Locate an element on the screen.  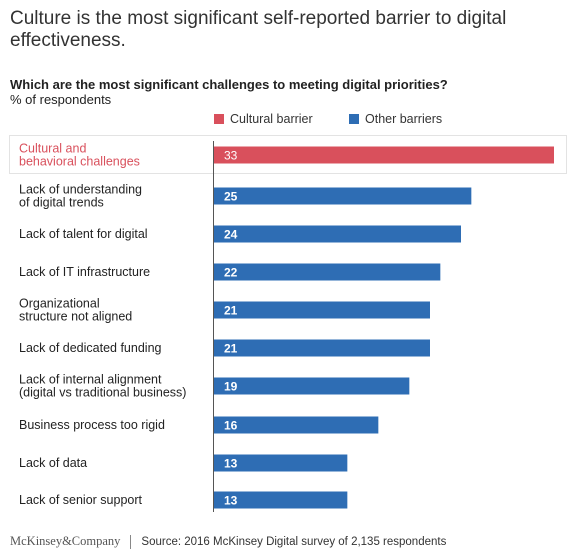
mckinsey-logo: McKinsey&Company is located at coordinates (65, 541).